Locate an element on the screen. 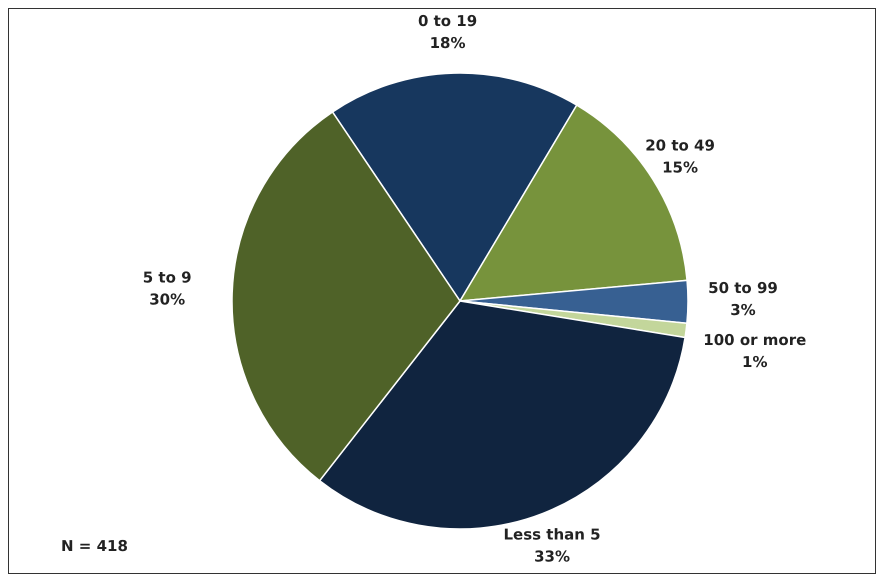 The image size is (885, 580). slice-label: 100 or more is located at coordinates (754, 339).